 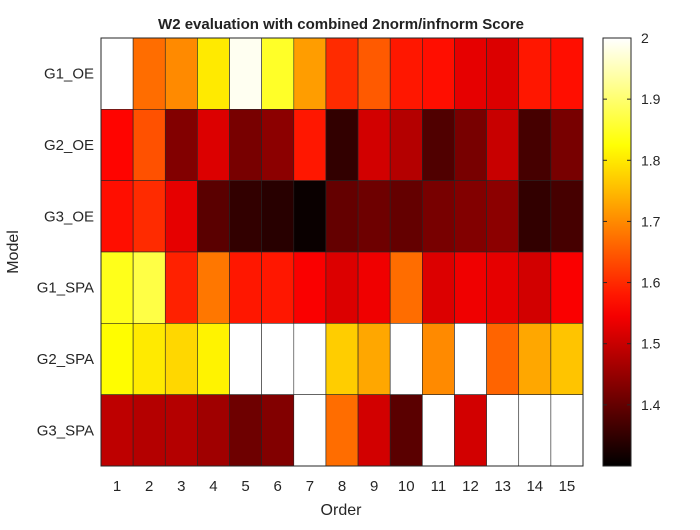 What do you see at coordinates (567, 486) in the screenshot?
I see `x-tick-label: 15` at bounding box center [567, 486].